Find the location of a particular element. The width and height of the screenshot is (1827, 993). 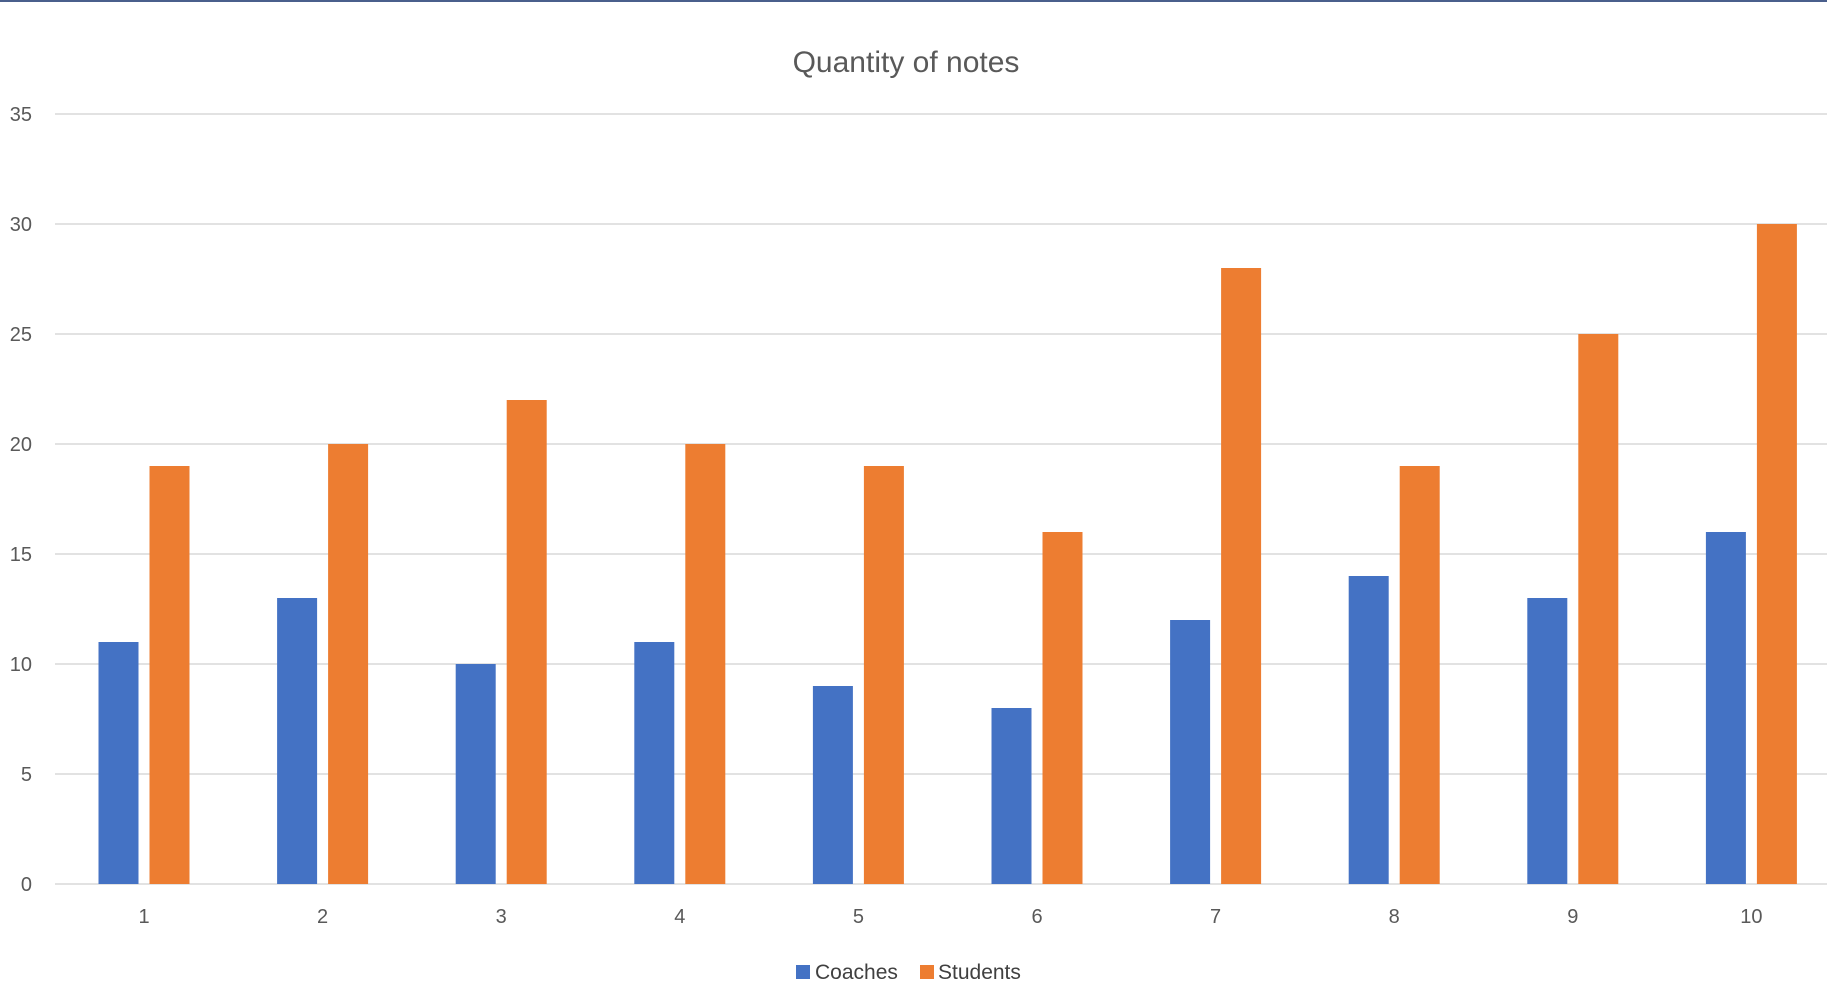

x-axis-ticks: 1 2 3 4 5 6 7 8 9 10 is located at coordinates (950, 917).